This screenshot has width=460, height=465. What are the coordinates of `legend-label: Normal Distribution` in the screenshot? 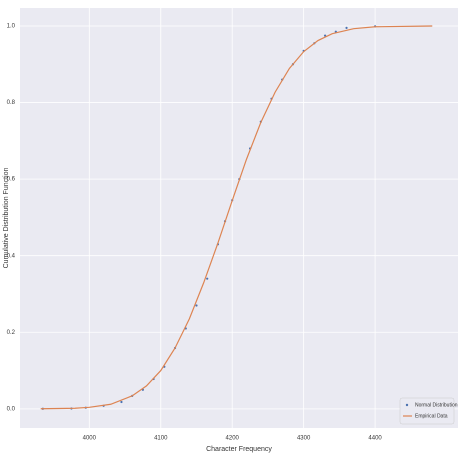 It's located at (436, 405).